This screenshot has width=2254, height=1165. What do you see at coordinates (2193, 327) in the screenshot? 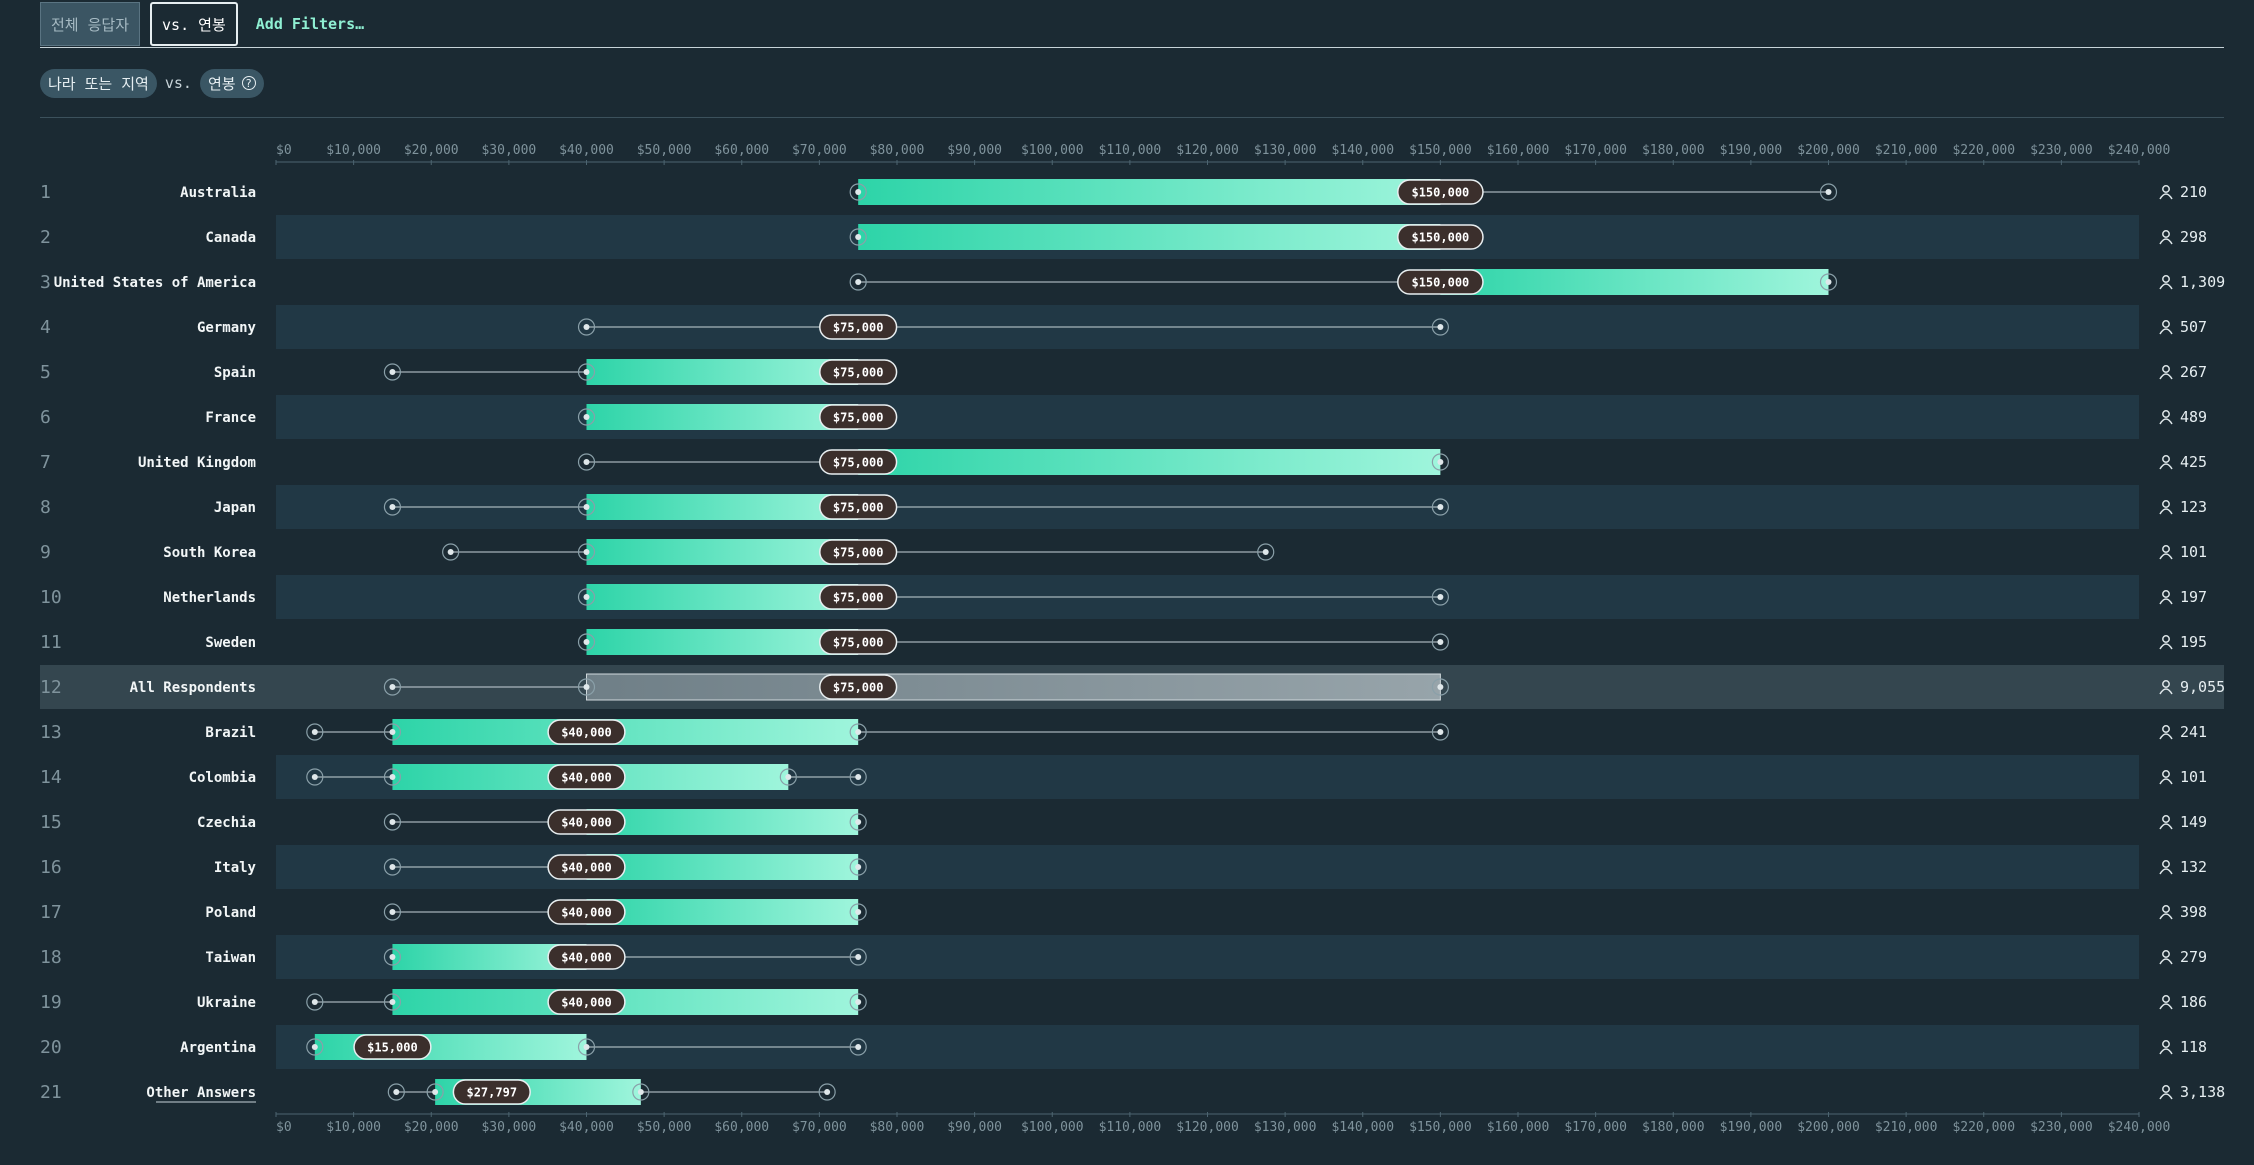
I see `respondent-count: 507` at bounding box center [2193, 327].